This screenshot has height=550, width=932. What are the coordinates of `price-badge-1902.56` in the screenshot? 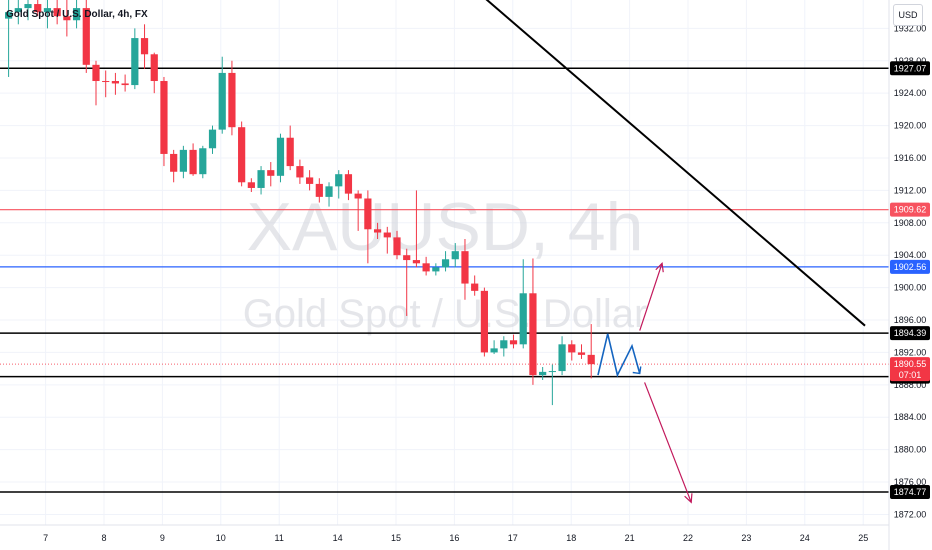 It's located at (910, 266).